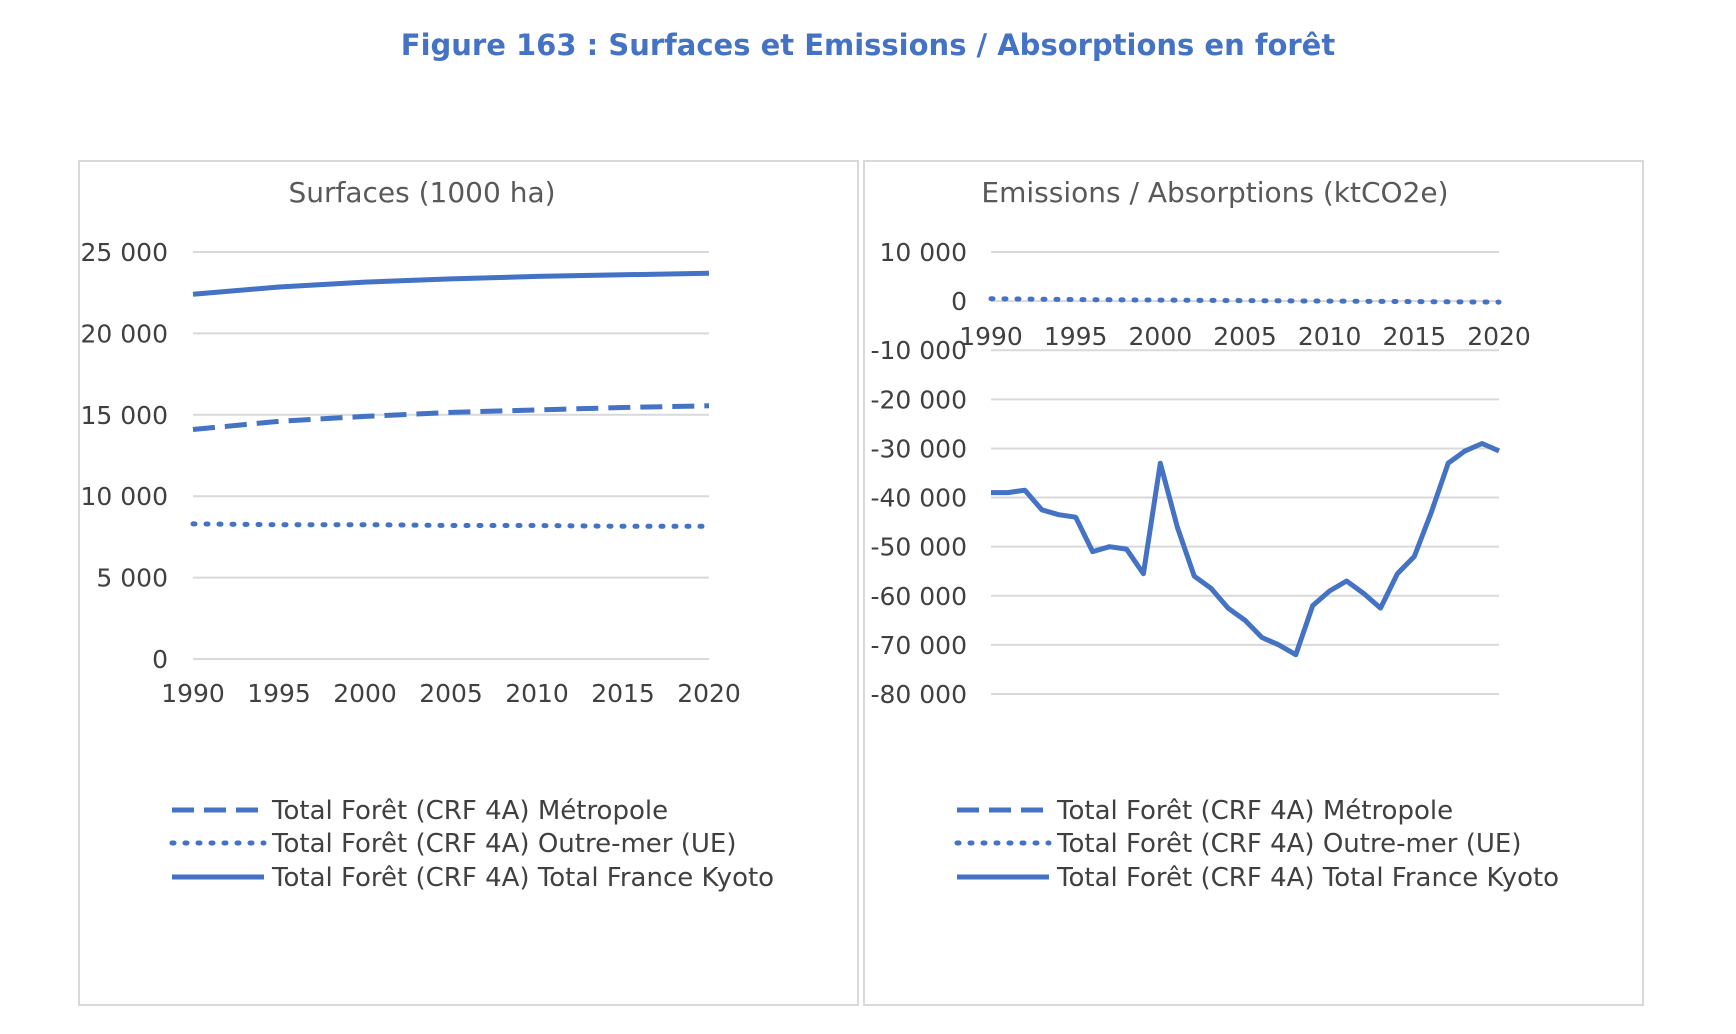 The height and width of the screenshot is (1034, 1736). Describe the element at coordinates (132, 578) in the screenshot. I see `y-tick-label: 5 000` at that location.